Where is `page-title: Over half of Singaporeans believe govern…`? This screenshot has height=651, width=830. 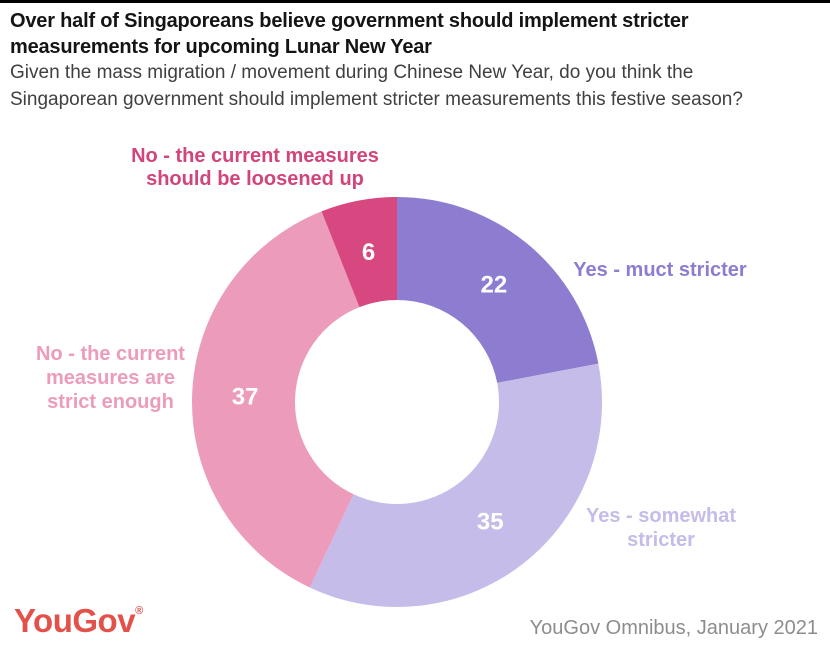
page-title: Over half of Singaporeans believe govern… is located at coordinates (349, 34).